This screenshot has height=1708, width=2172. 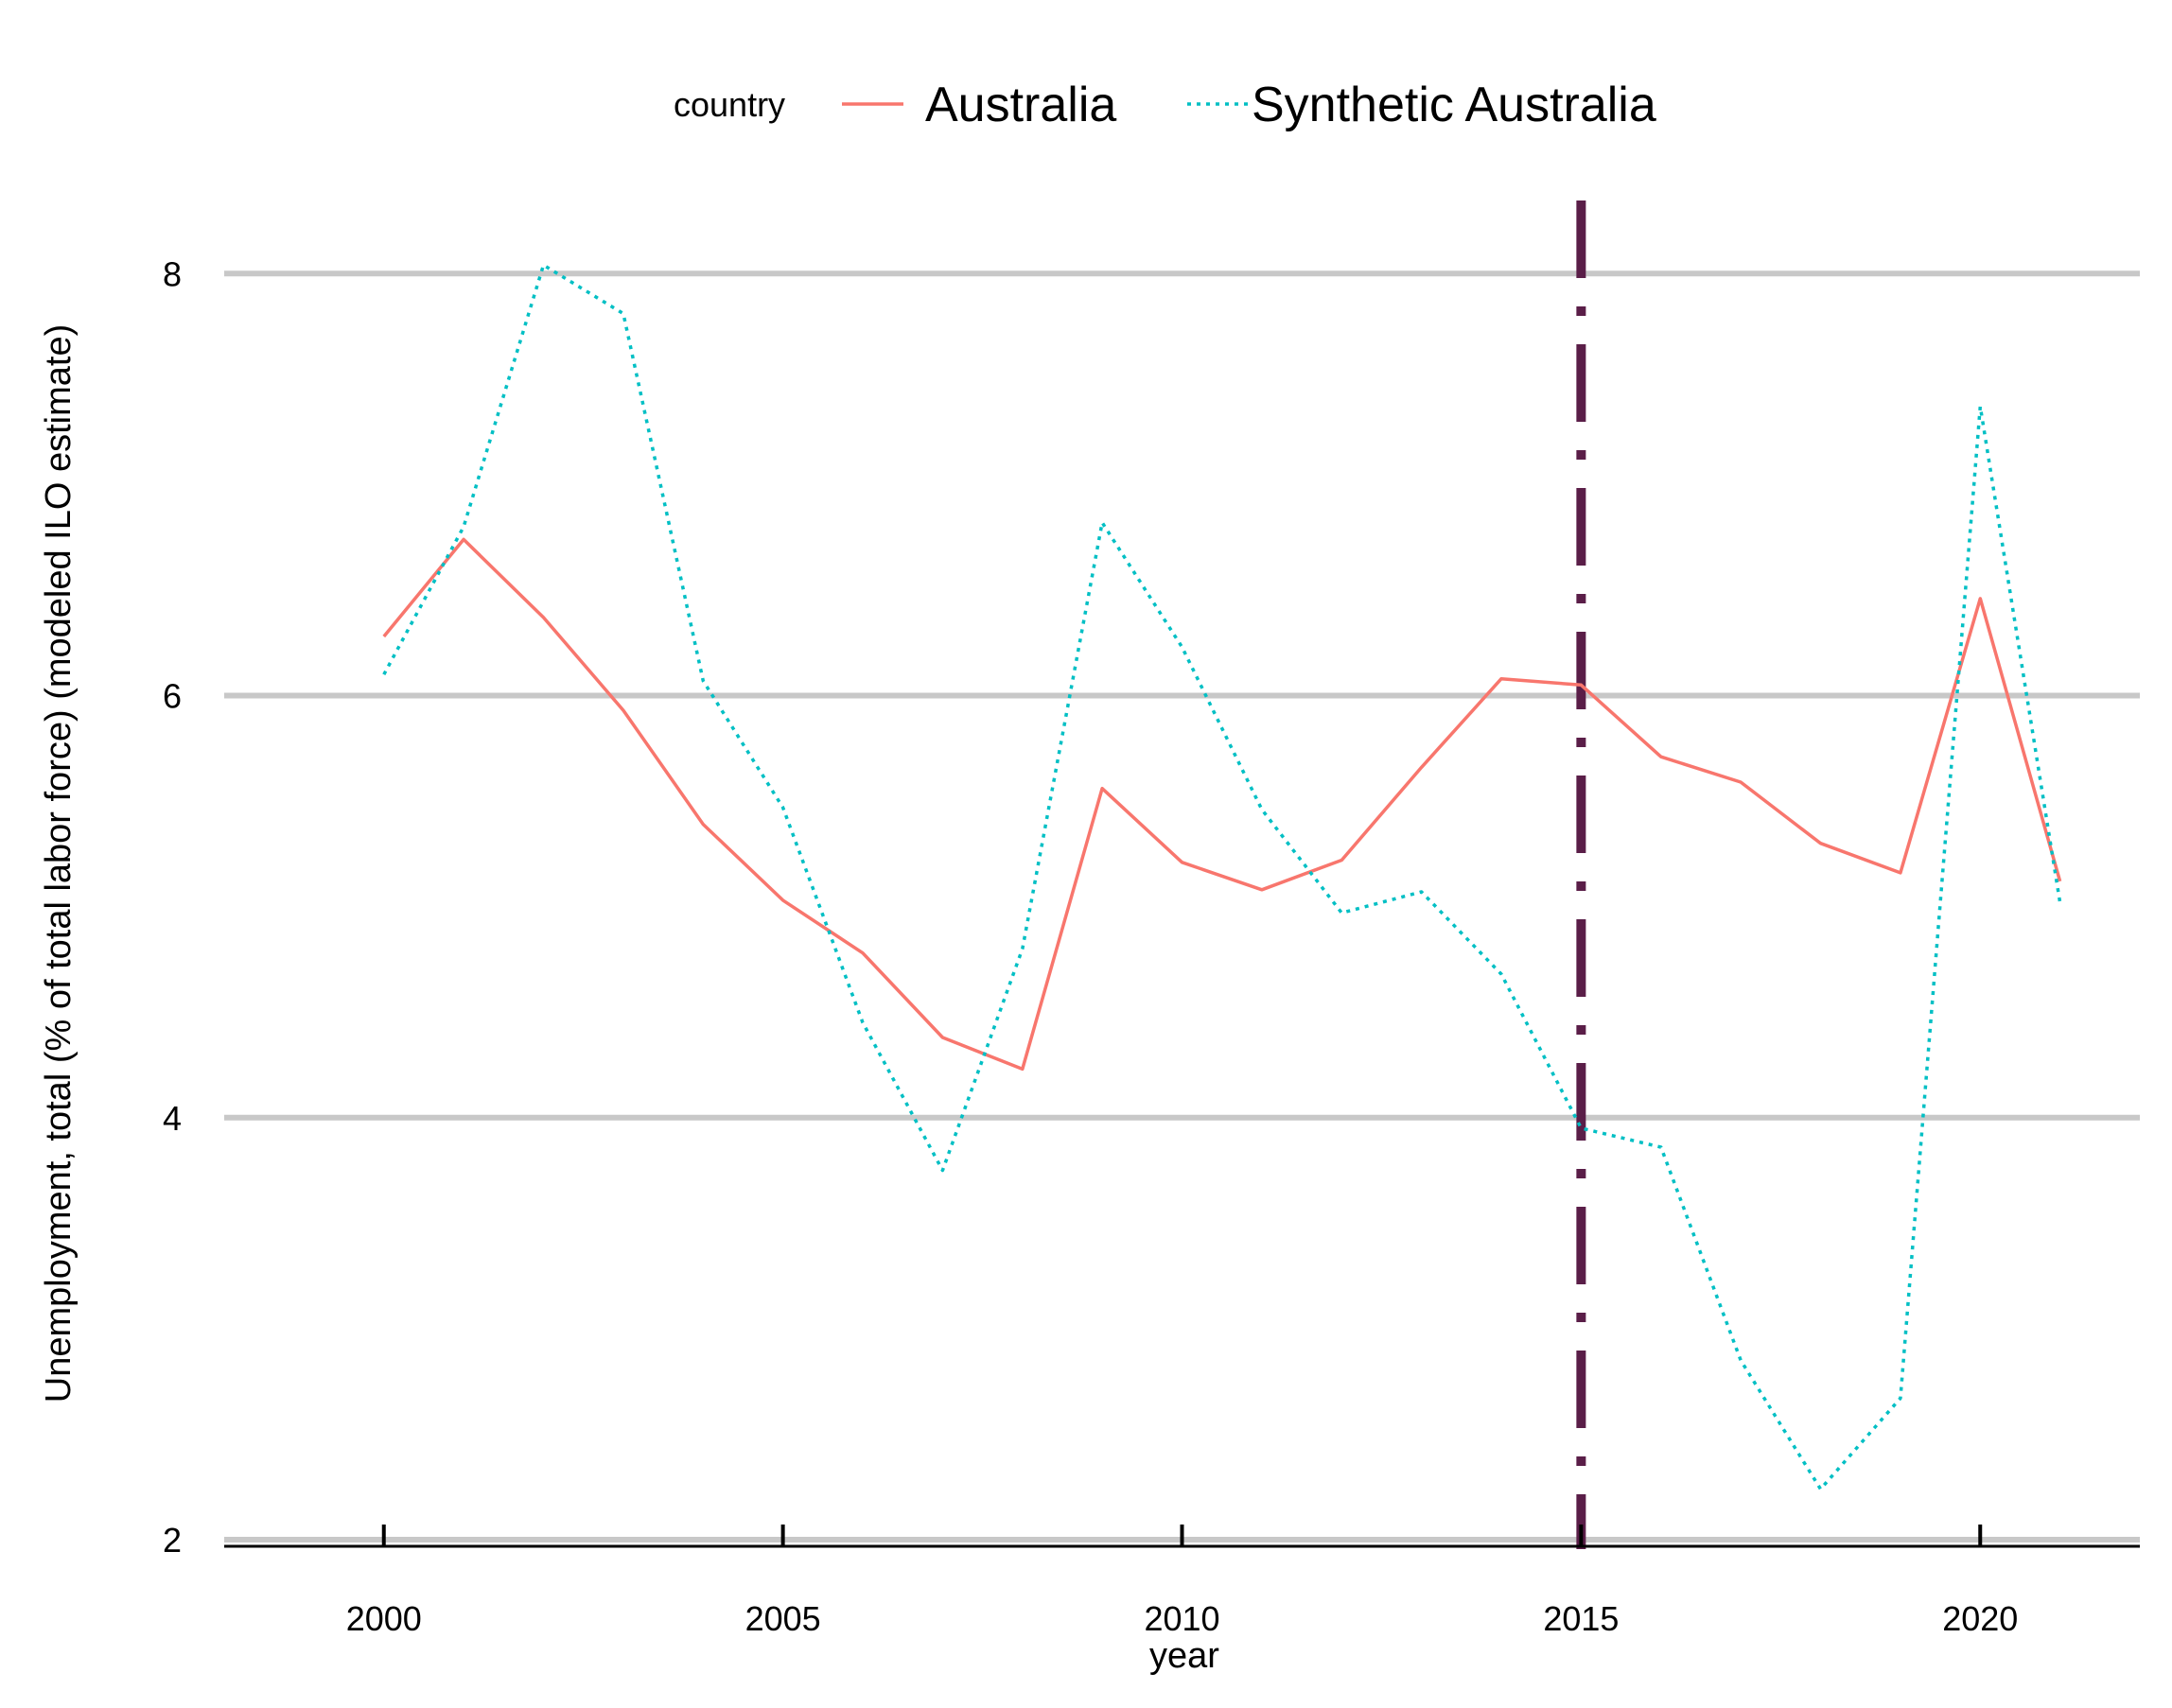 What do you see at coordinates (384, 1618) in the screenshot?
I see `x-tick-label-2000: 2000` at bounding box center [384, 1618].